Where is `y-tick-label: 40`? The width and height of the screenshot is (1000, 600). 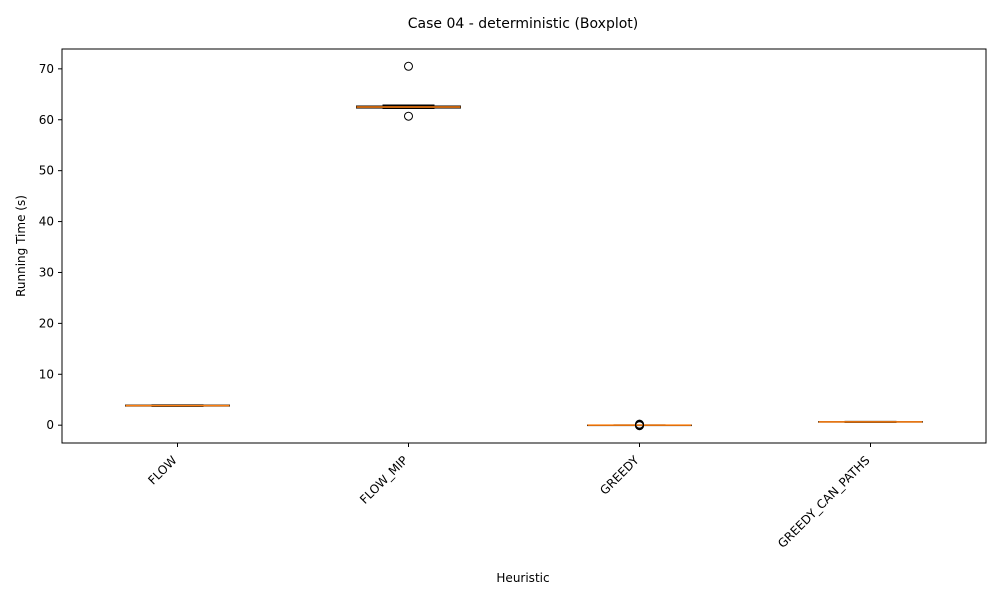
y-tick-label: 40 is located at coordinates (46, 222).